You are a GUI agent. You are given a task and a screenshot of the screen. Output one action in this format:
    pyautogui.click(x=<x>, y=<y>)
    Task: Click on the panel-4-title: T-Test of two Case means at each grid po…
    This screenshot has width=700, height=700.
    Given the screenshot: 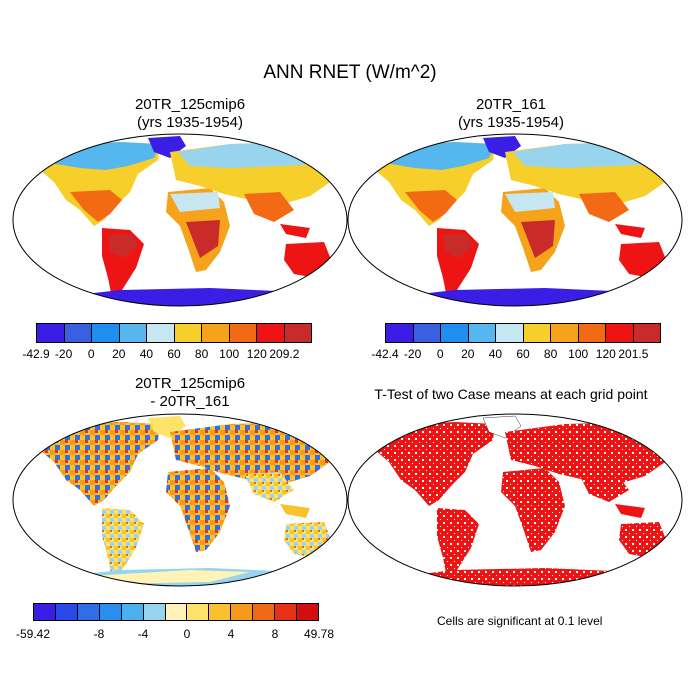 What is the action you would take?
    pyautogui.click(x=511, y=394)
    